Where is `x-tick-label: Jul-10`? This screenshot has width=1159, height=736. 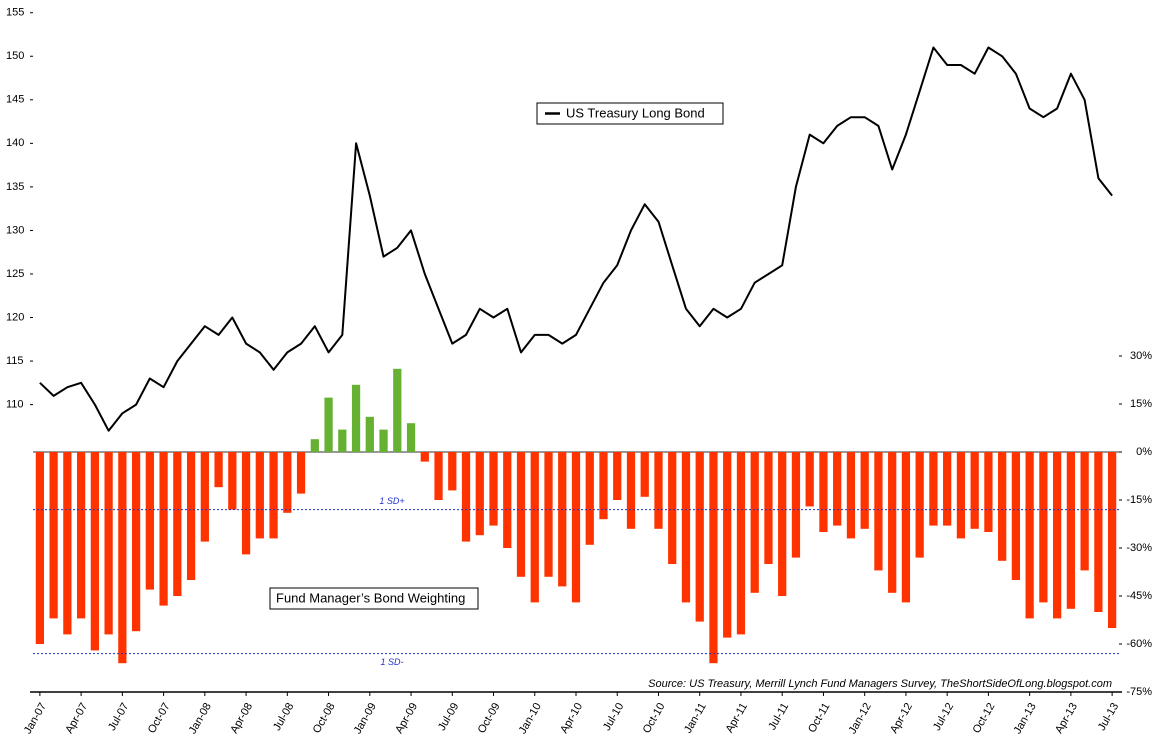
x-tick-label: Jul-10 is located at coordinates (613, 717).